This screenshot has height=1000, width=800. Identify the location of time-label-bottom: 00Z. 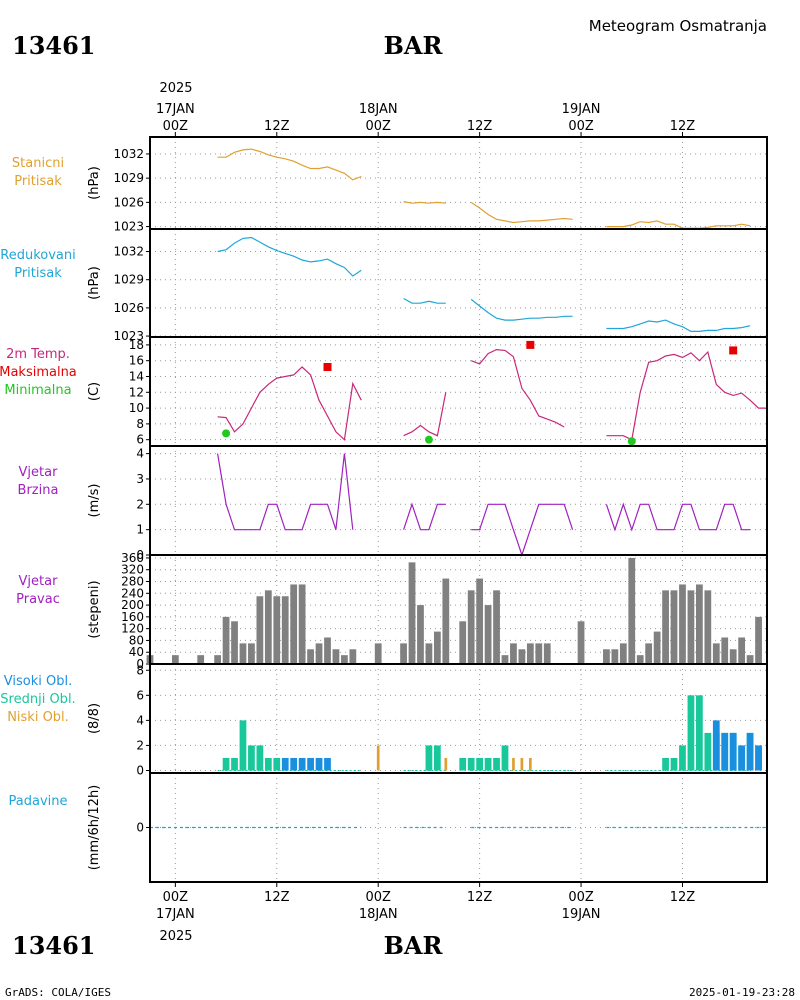
(581, 897).